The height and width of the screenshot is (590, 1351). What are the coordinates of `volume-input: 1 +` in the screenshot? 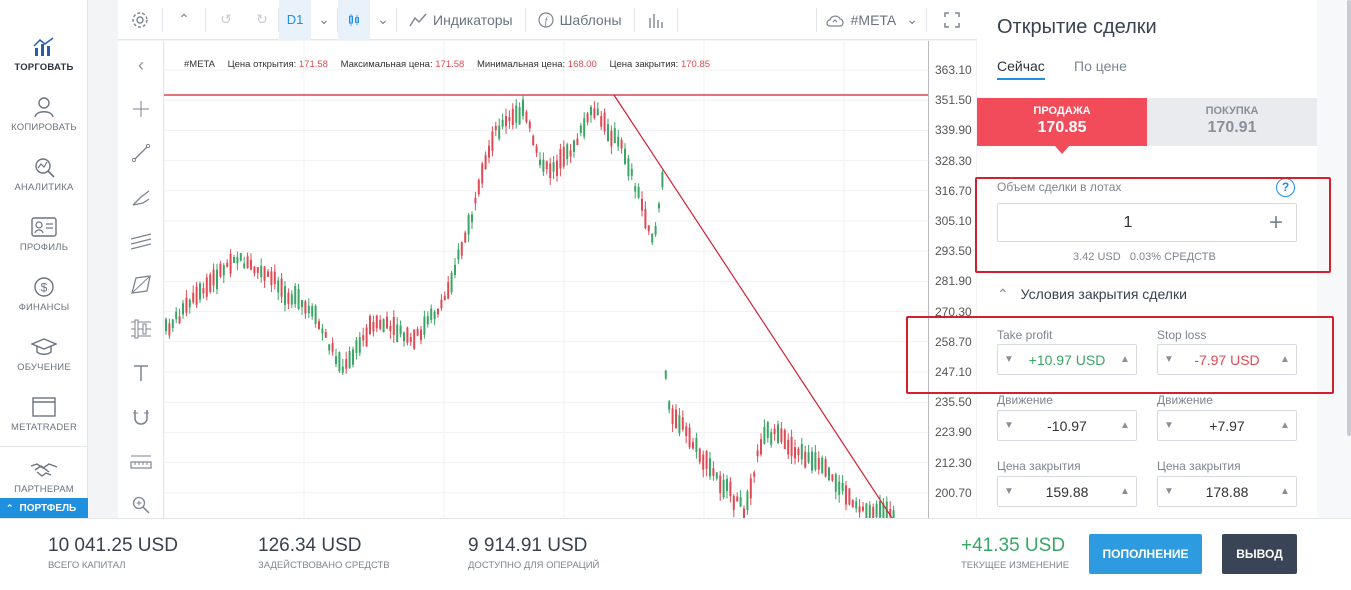 It's located at (1147, 222).